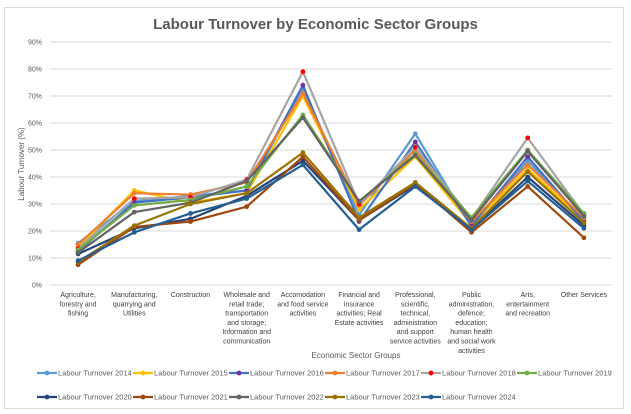  Describe the element at coordinates (415, 342) in the screenshot. I see `x-tick-label-line: service activities` at that location.